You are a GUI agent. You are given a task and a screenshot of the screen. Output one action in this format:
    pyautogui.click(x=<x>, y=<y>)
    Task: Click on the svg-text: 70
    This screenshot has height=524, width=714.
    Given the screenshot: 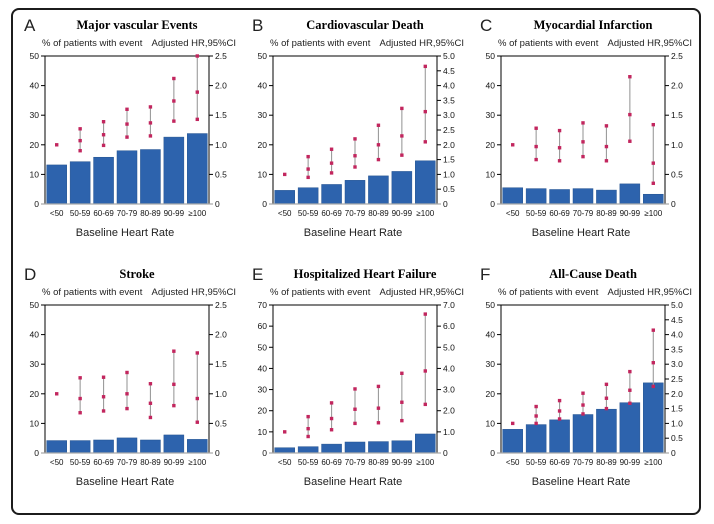 What is the action you would take?
    pyautogui.click(x=263, y=305)
    